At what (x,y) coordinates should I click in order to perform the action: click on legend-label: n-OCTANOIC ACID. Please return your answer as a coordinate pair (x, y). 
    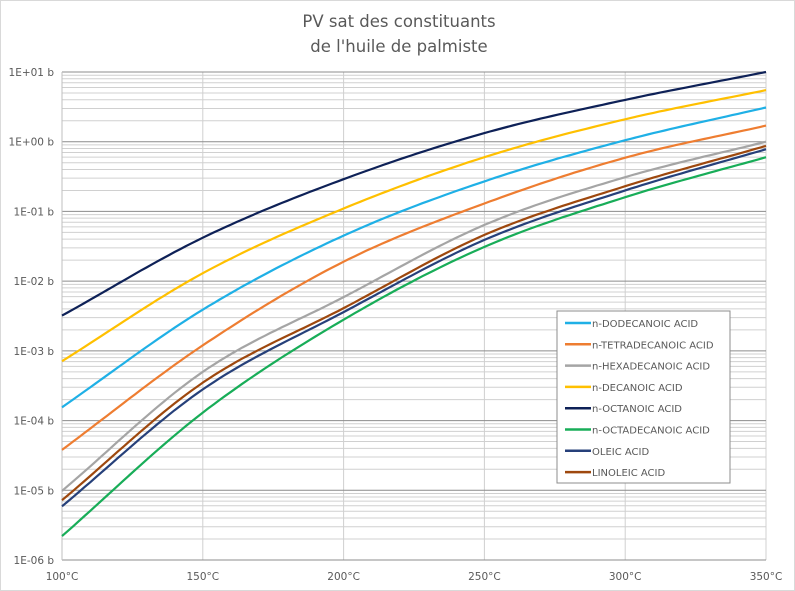
    Looking at the image, I should click on (637, 409).